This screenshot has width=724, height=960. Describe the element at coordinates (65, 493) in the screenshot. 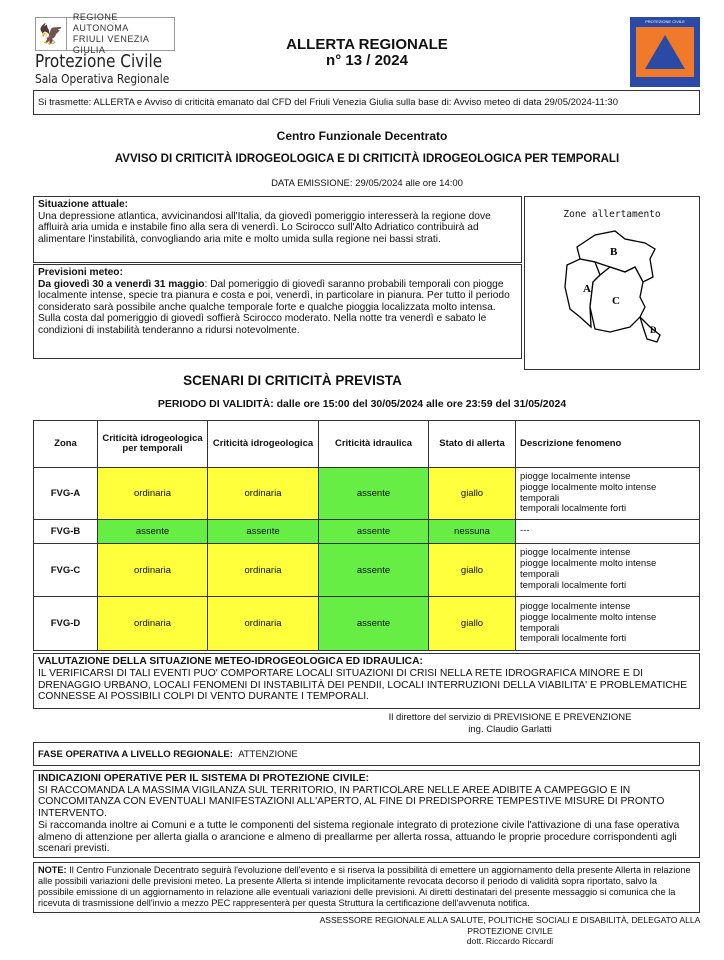

I see `zone-cell: FVG-A` at that location.